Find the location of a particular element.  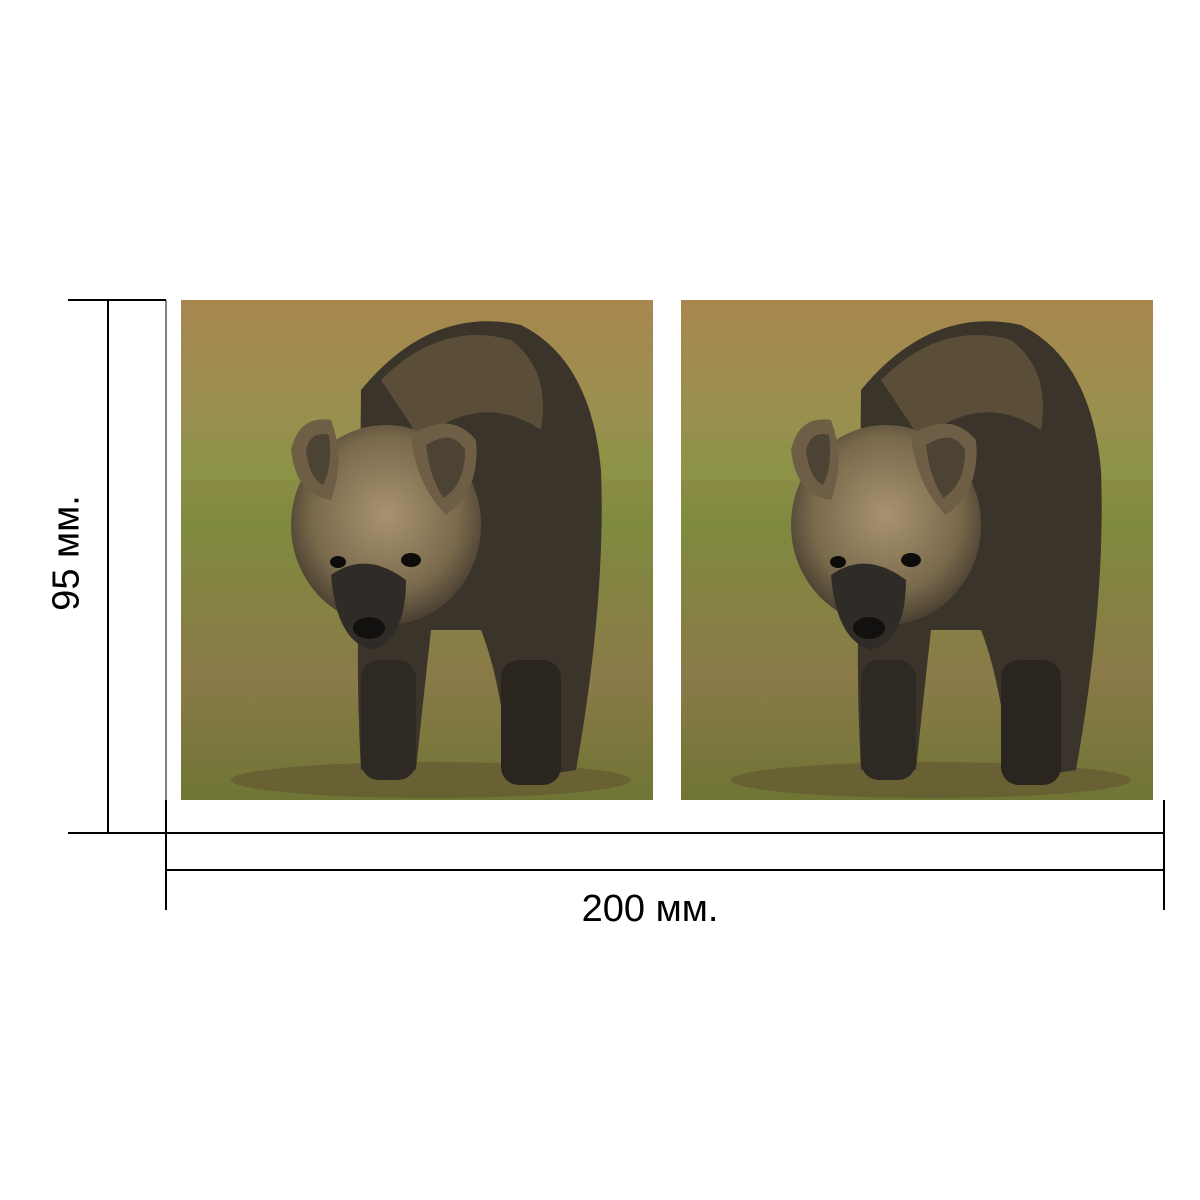

height-dimension-label: 95 мм. is located at coordinates (66, 553).